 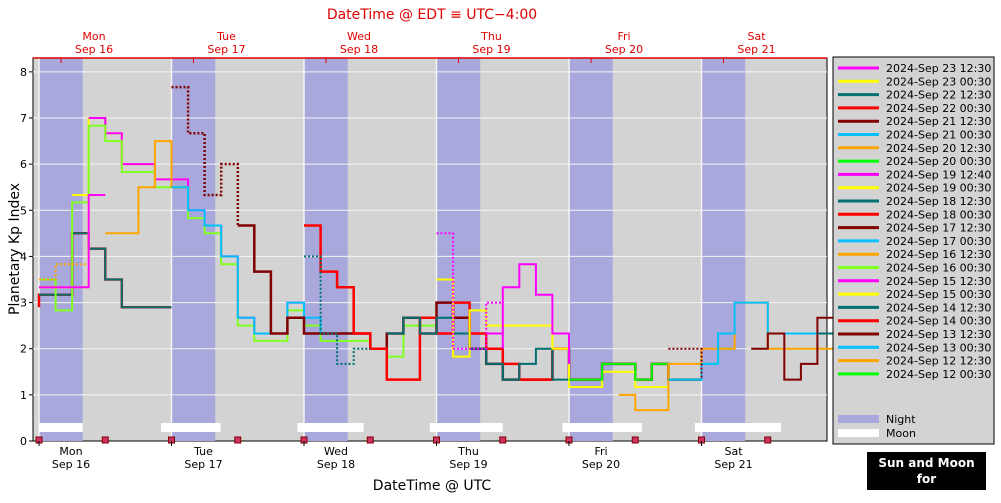 What do you see at coordinates (938, 334) in the screenshot?
I see `legend-label: 2024-Sep 13 12:30` at bounding box center [938, 334].